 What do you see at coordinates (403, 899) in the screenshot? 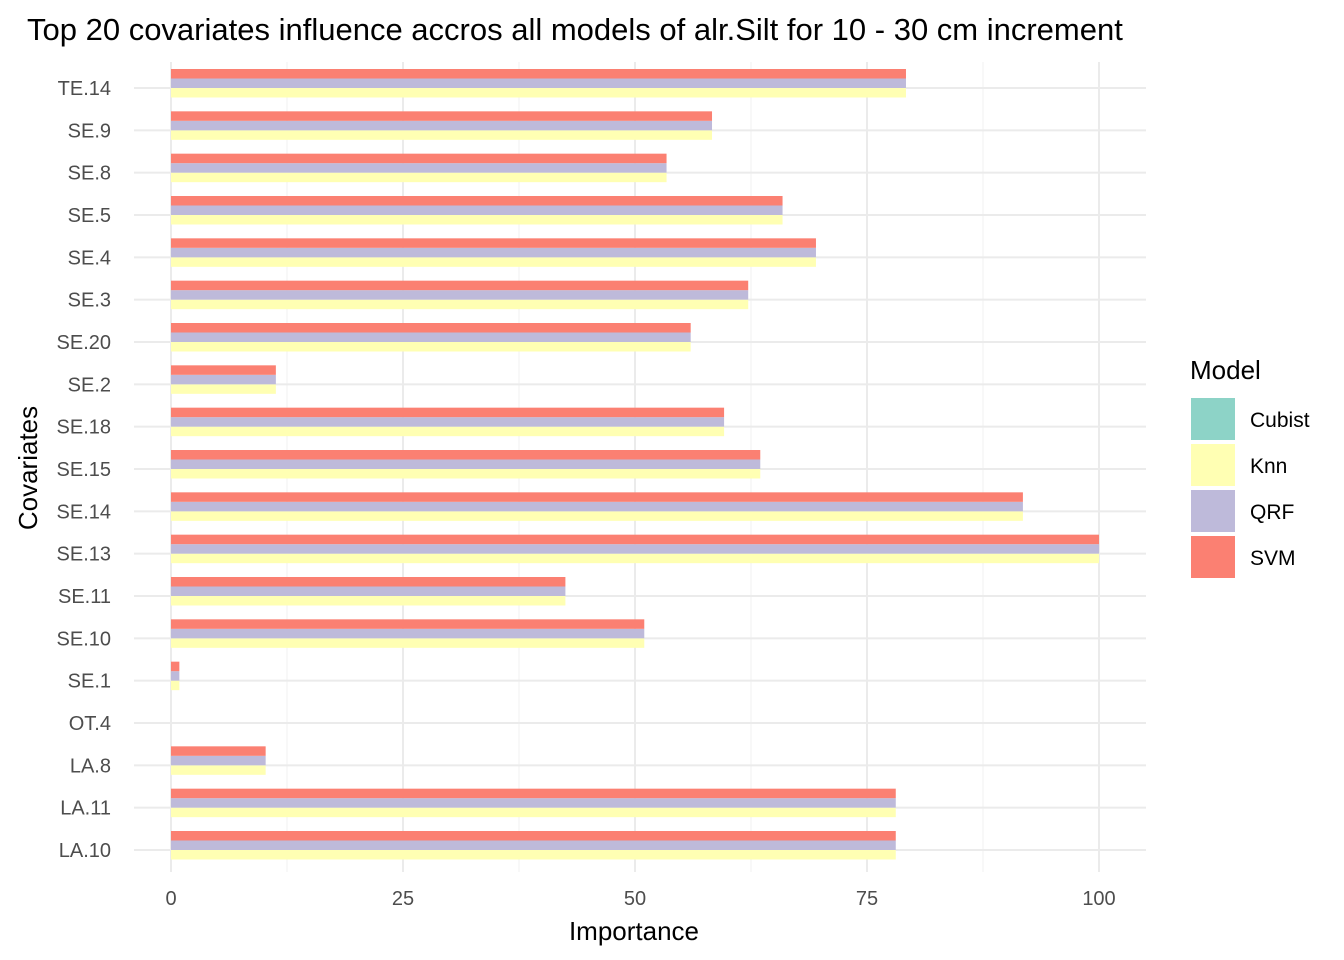
I see `x-tick-label: 25` at bounding box center [403, 899].